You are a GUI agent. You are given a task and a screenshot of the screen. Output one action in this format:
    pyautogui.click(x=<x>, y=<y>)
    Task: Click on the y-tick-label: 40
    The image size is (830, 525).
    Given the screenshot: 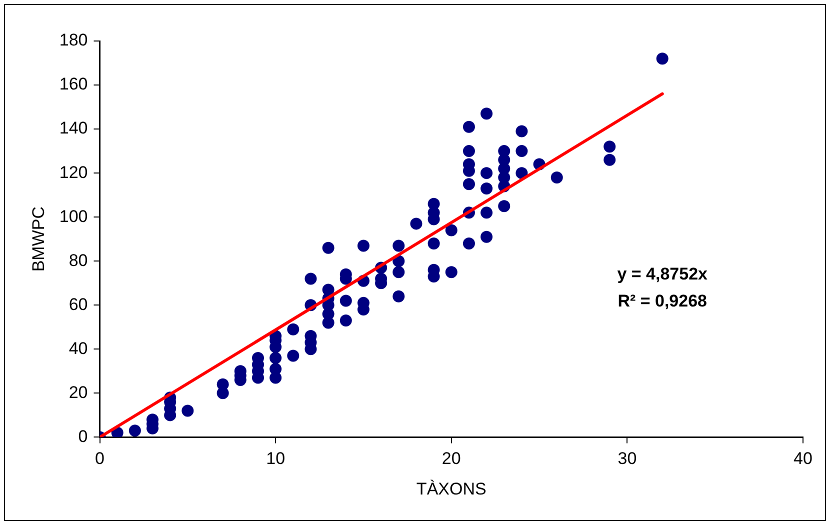 What is the action you would take?
    pyautogui.click(x=78, y=348)
    